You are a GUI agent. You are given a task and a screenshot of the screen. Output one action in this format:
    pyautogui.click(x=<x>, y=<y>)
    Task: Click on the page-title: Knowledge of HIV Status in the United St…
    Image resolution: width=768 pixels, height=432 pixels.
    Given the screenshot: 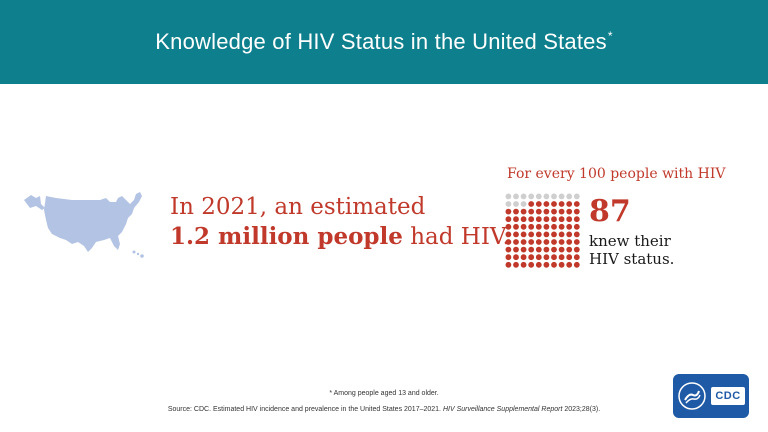 What is the action you would take?
    pyautogui.click(x=384, y=41)
    